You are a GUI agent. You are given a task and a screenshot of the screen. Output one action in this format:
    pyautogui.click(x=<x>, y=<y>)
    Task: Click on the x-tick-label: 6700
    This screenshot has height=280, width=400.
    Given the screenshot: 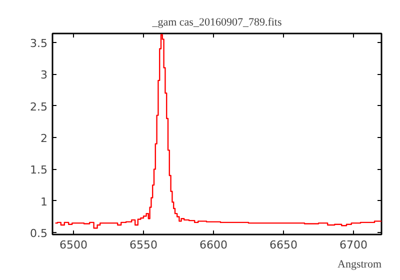 What is the action you would take?
    pyautogui.click(x=354, y=245)
    